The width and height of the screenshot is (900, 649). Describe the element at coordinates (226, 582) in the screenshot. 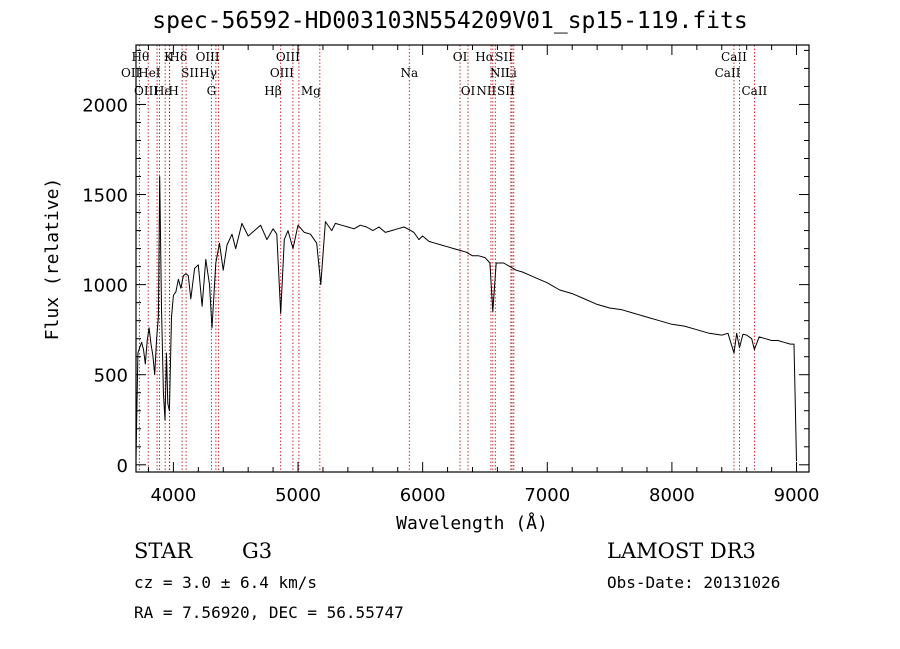

I see `redshift-value: cz = 3.0 ± 6.4 km/s` at that location.